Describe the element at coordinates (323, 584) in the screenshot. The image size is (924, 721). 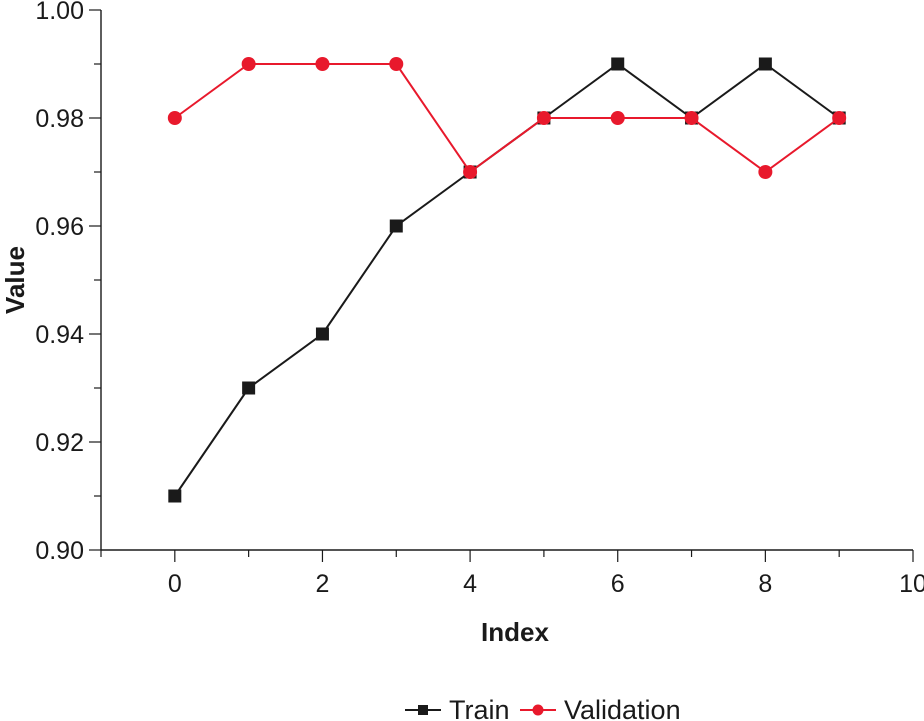
I see `x-tick-label: 2` at that location.